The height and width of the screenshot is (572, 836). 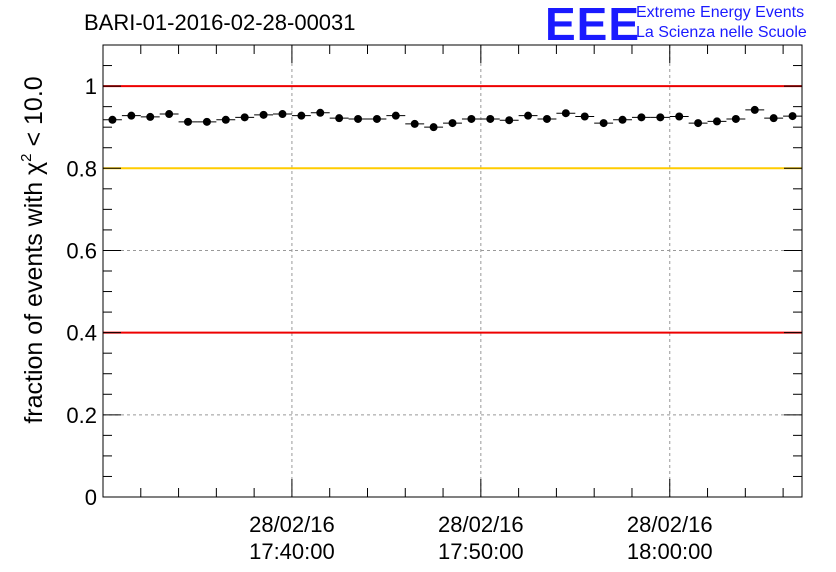 I want to click on y-tick-label: 0.8, so click(x=81, y=168).